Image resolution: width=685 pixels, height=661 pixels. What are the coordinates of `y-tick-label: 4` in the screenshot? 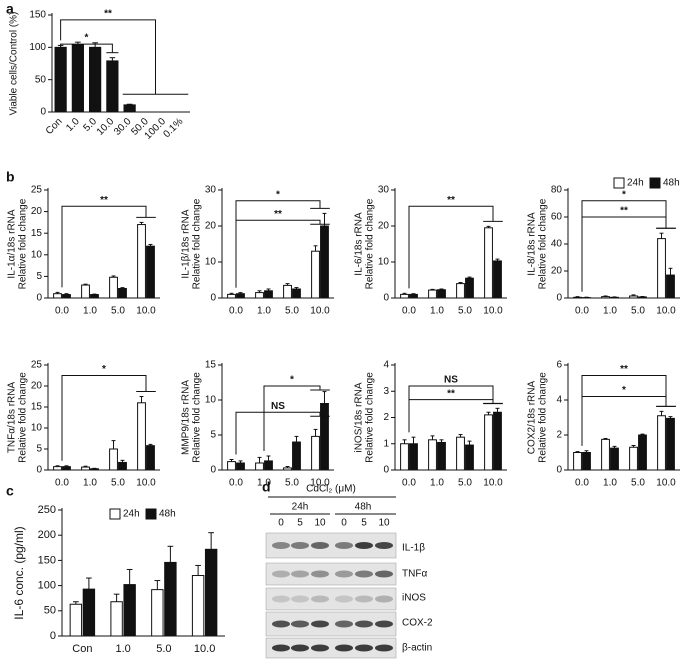 It's located at (386, 365).